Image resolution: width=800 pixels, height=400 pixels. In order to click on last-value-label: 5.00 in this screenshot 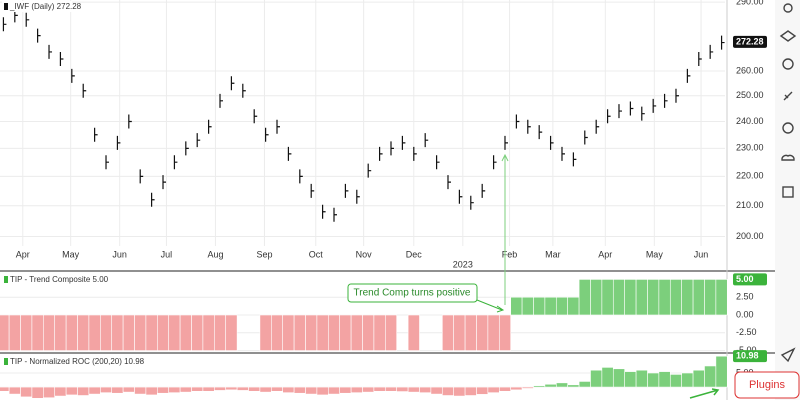, I will do `click(745, 279)`.